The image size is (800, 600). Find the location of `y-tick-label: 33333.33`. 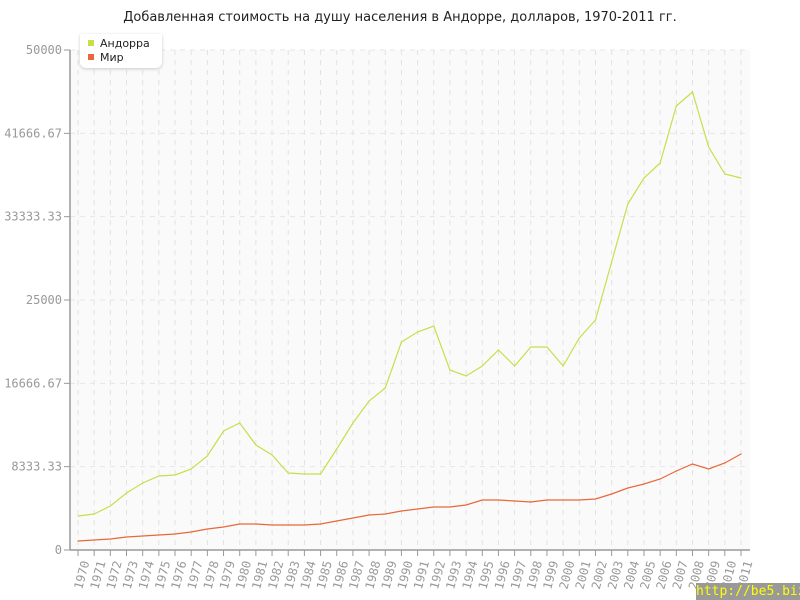

y-tick-label: 33333.33 is located at coordinates (33, 217).